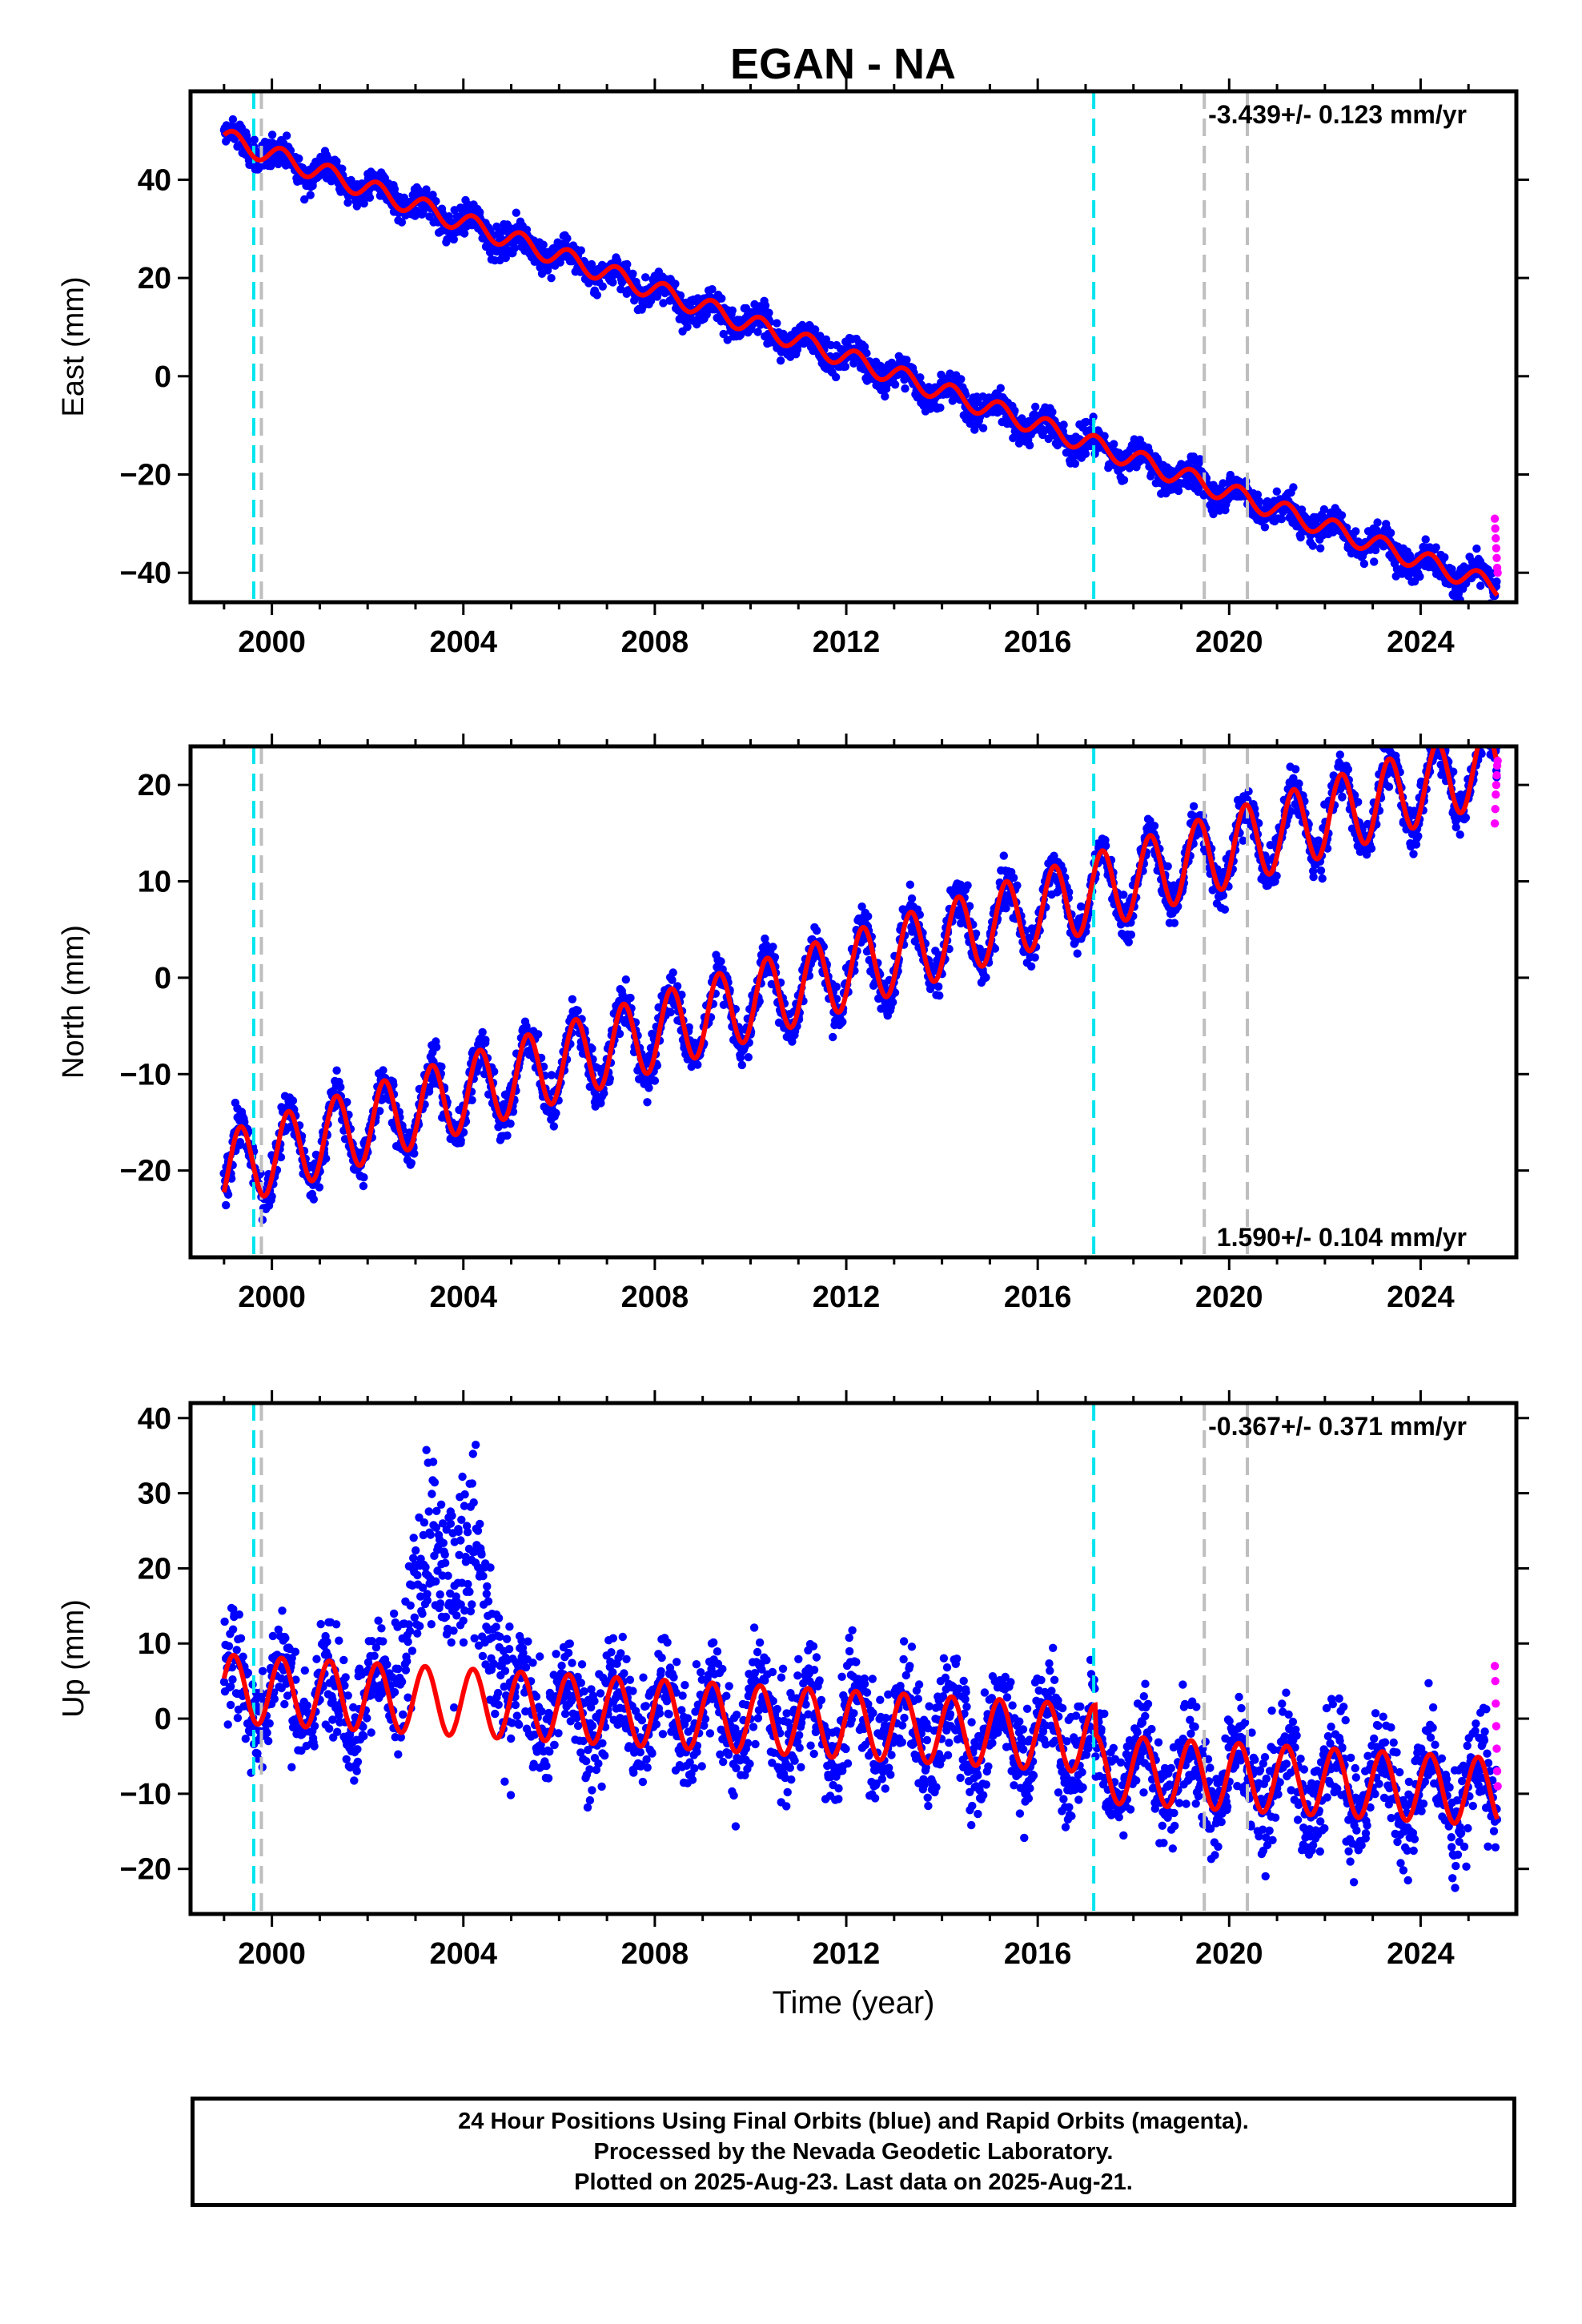 The height and width of the screenshot is (2324, 1582). What do you see at coordinates (1229, 642) in the screenshot?
I see `x-tick-label: 2020` at bounding box center [1229, 642].